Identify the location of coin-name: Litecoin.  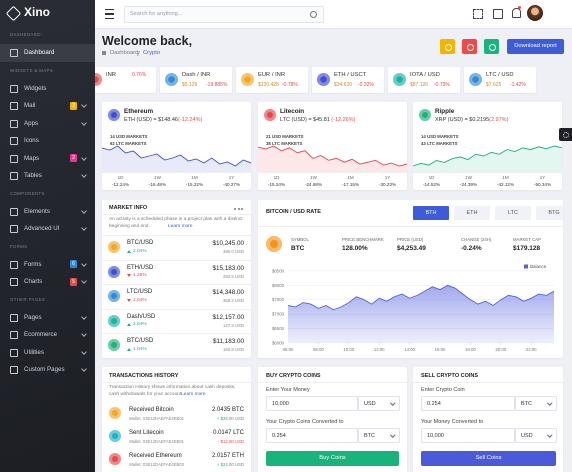
(292, 111).